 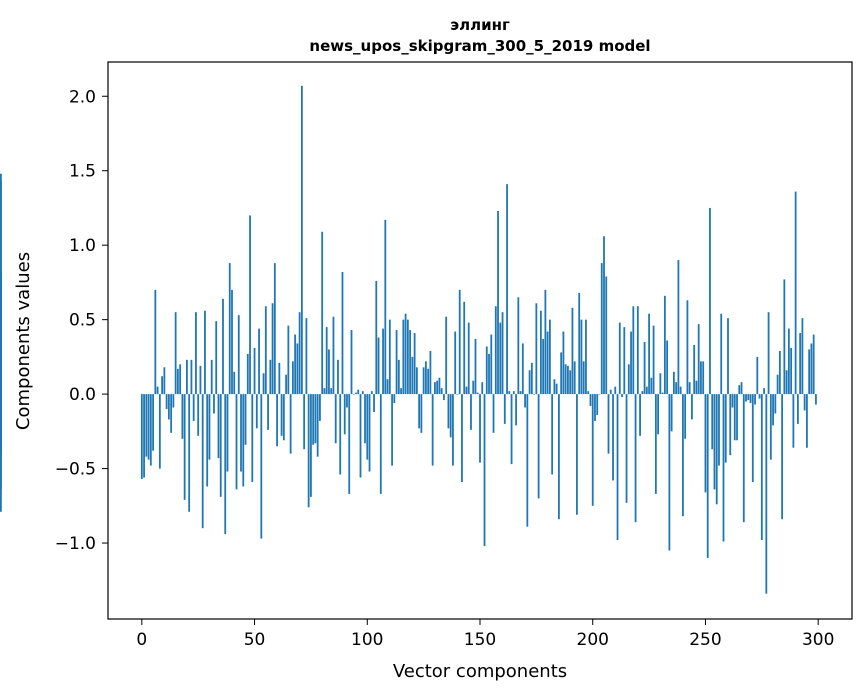 I want to click on x-axis-label: Vector components, so click(x=480, y=671).